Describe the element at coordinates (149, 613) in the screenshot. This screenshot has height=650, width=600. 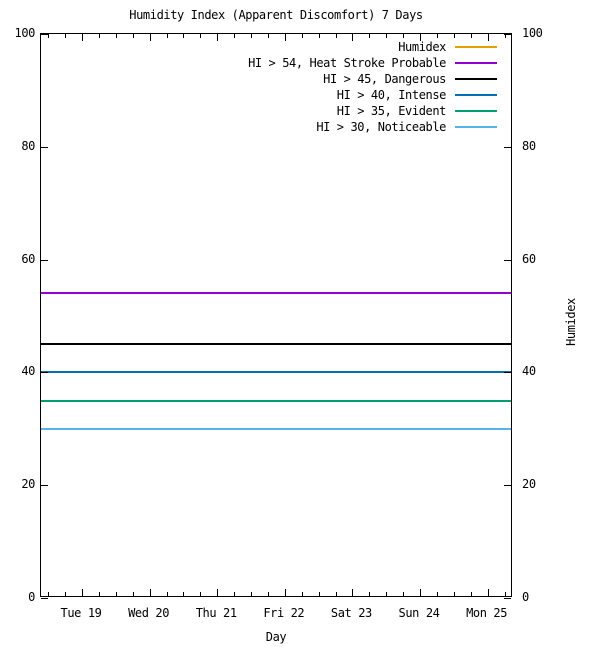
I see `x-tick-label: Wed 20` at that location.